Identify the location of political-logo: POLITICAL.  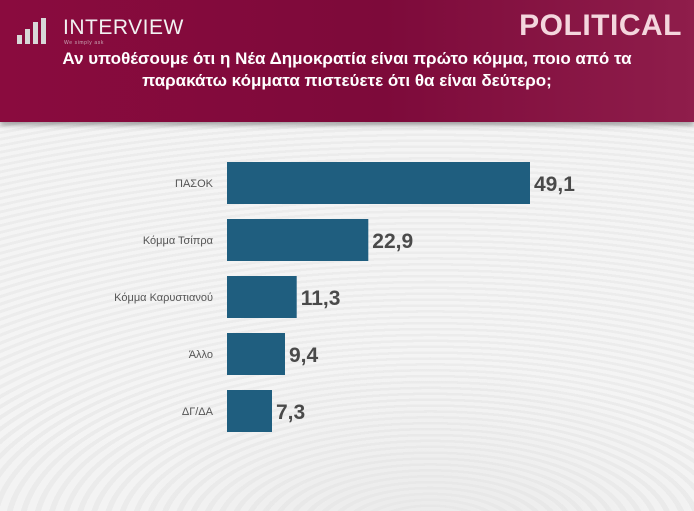
(600, 25).